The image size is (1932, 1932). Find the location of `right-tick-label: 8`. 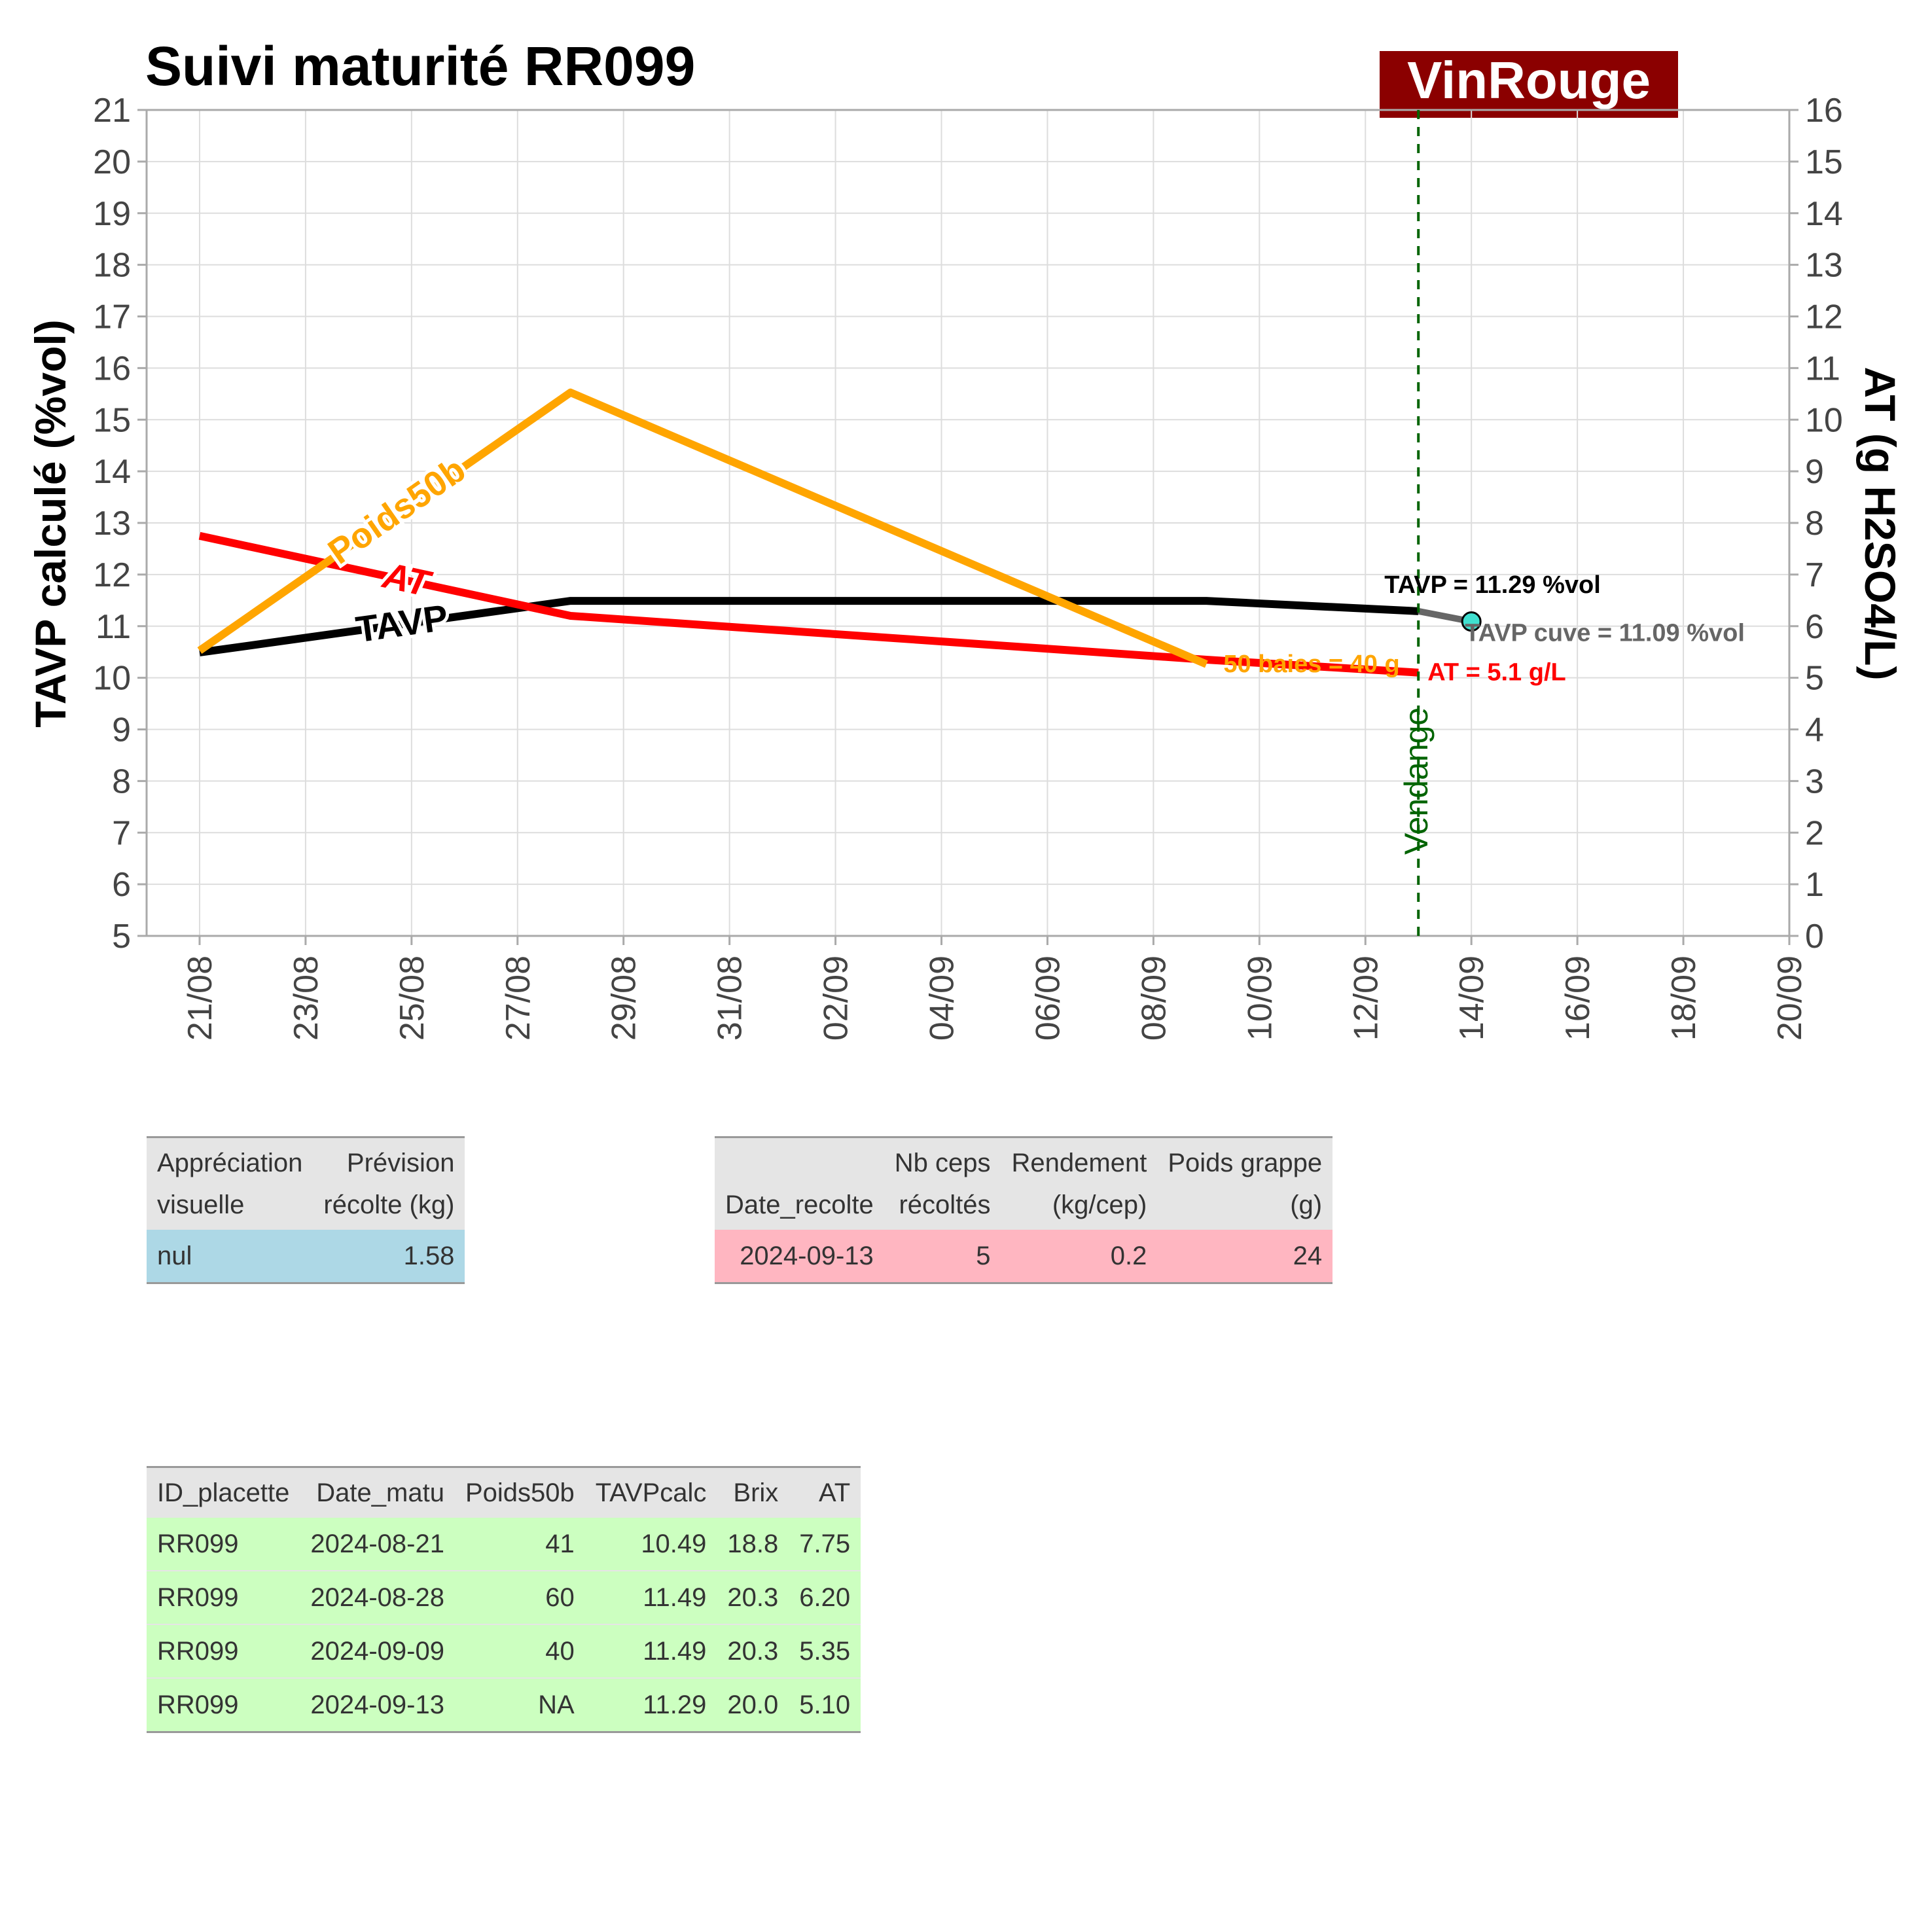

right-tick-label: 8 is located at coordinates (1814, 524).